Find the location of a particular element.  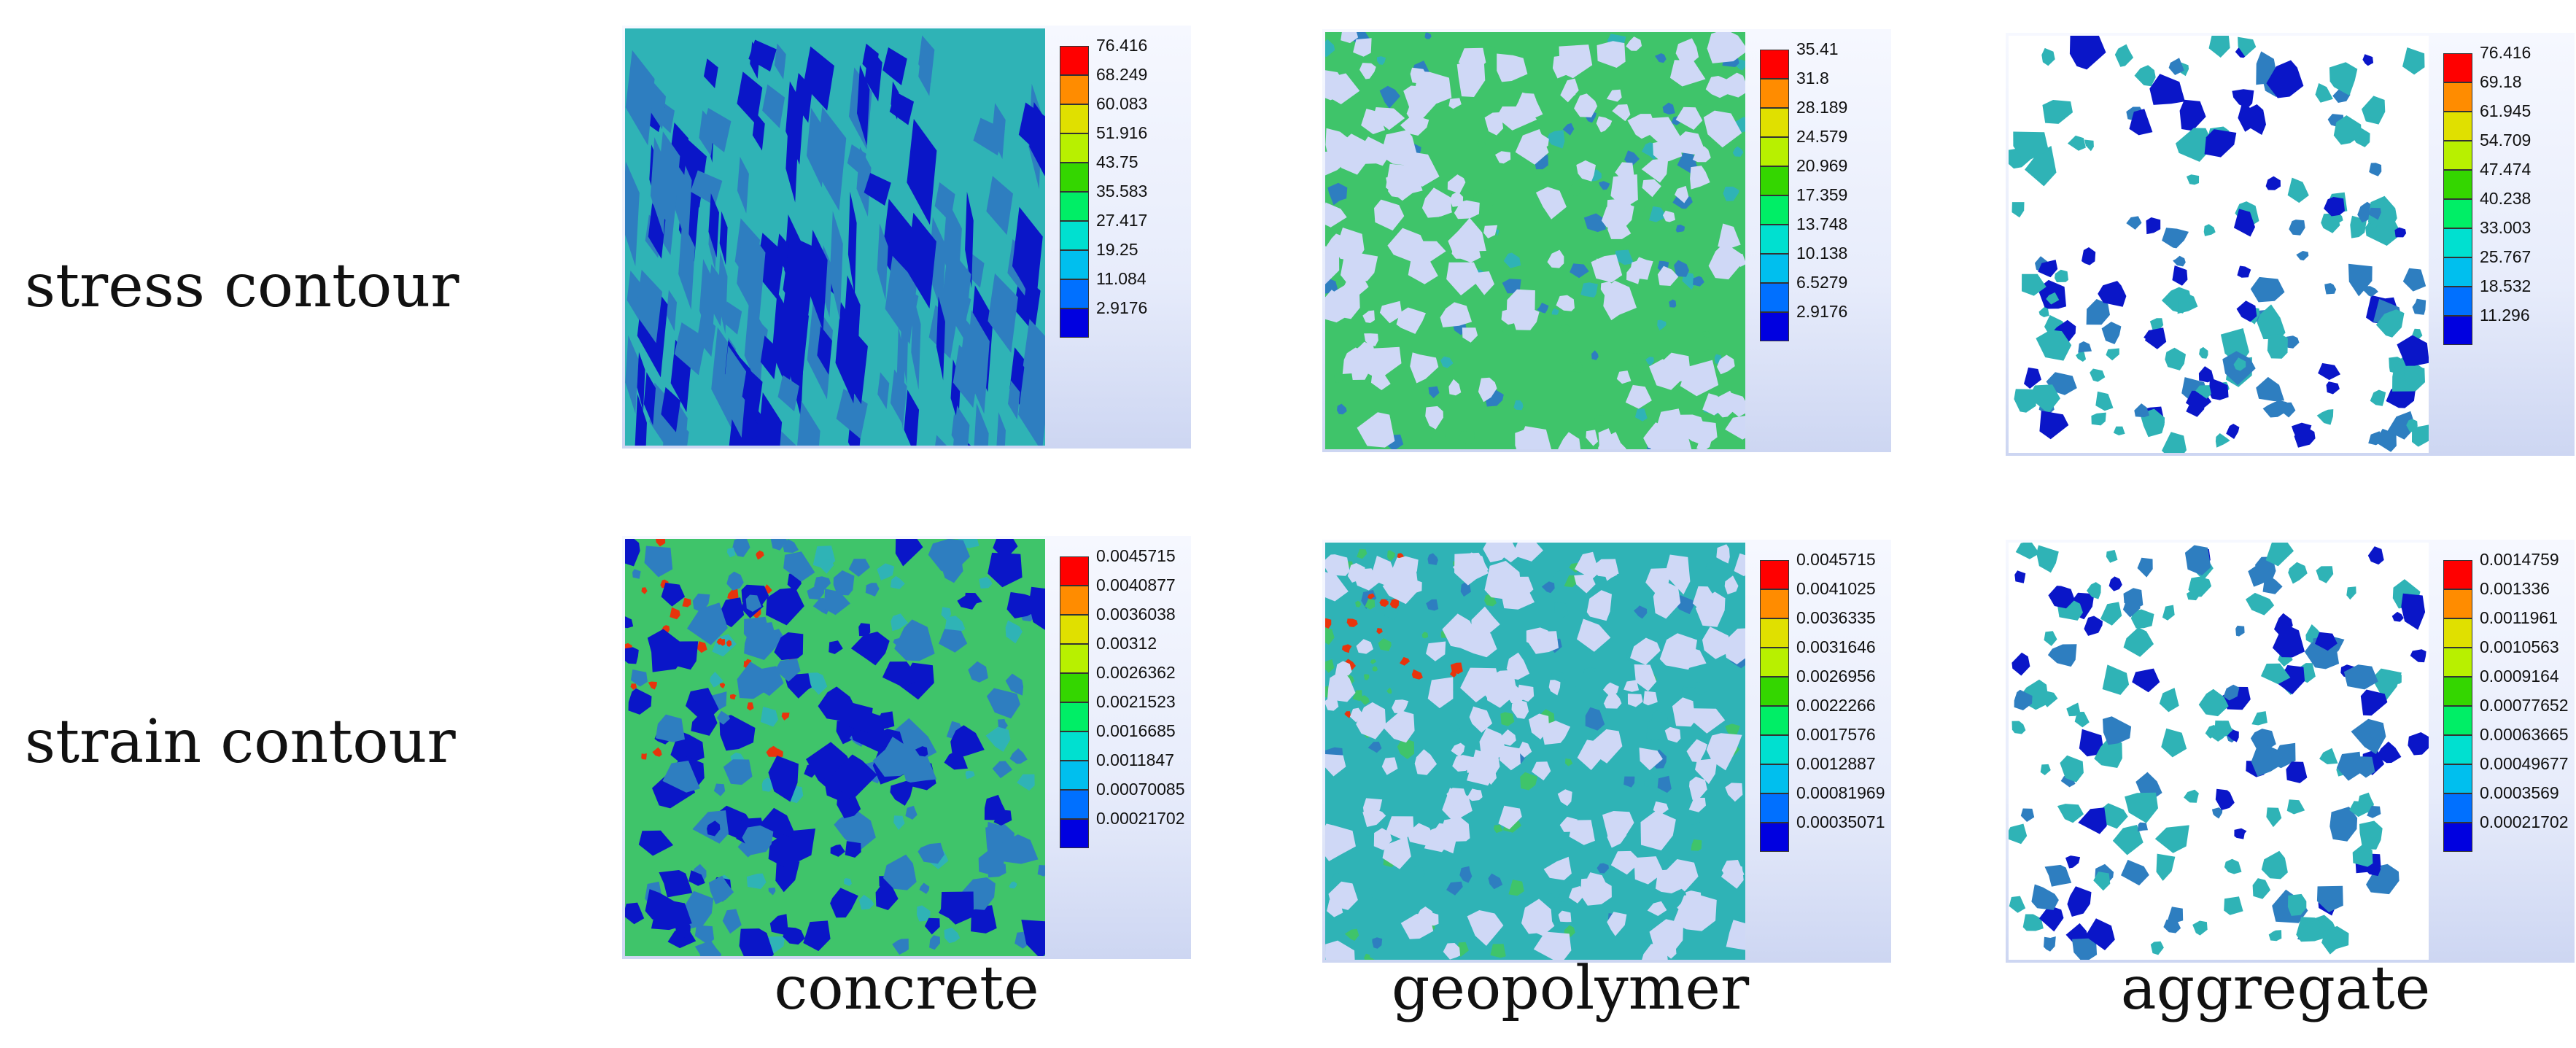

contour-field is located at coordinates (835, 237).